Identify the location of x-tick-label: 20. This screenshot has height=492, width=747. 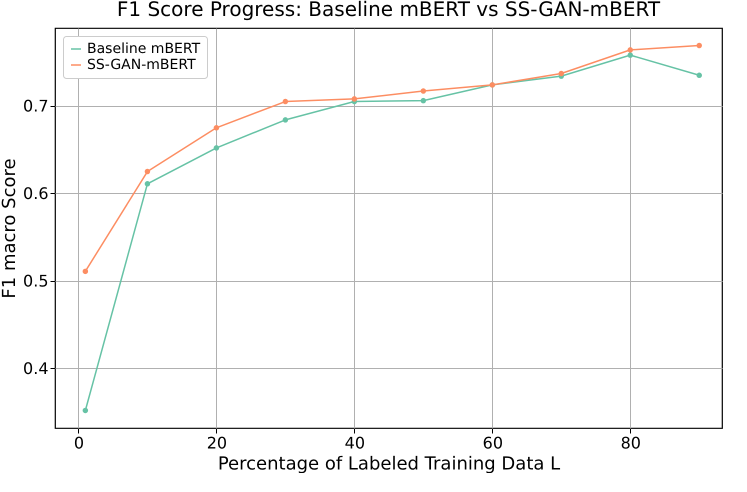
(217, 443).